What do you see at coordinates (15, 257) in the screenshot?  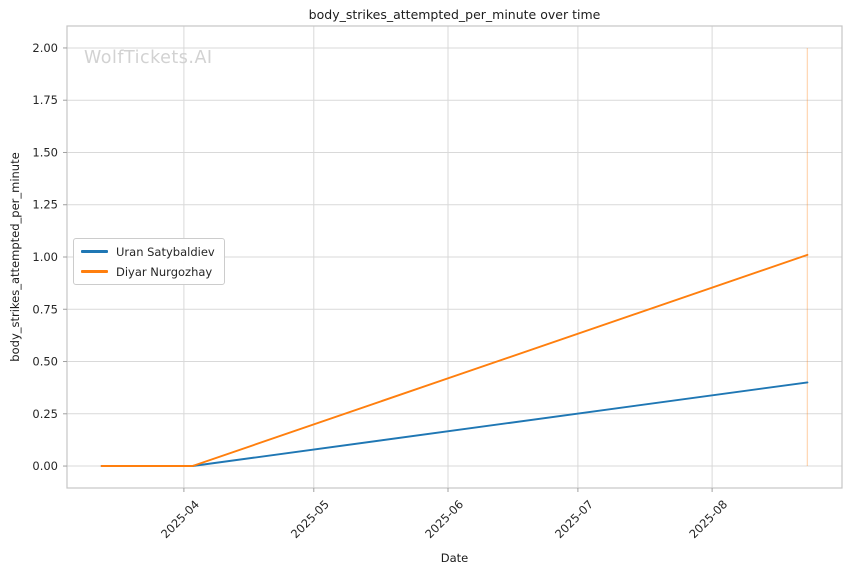 I see `y-axis-label: body_strikes_attempted_per_minute` at bounding box center [15, 257].